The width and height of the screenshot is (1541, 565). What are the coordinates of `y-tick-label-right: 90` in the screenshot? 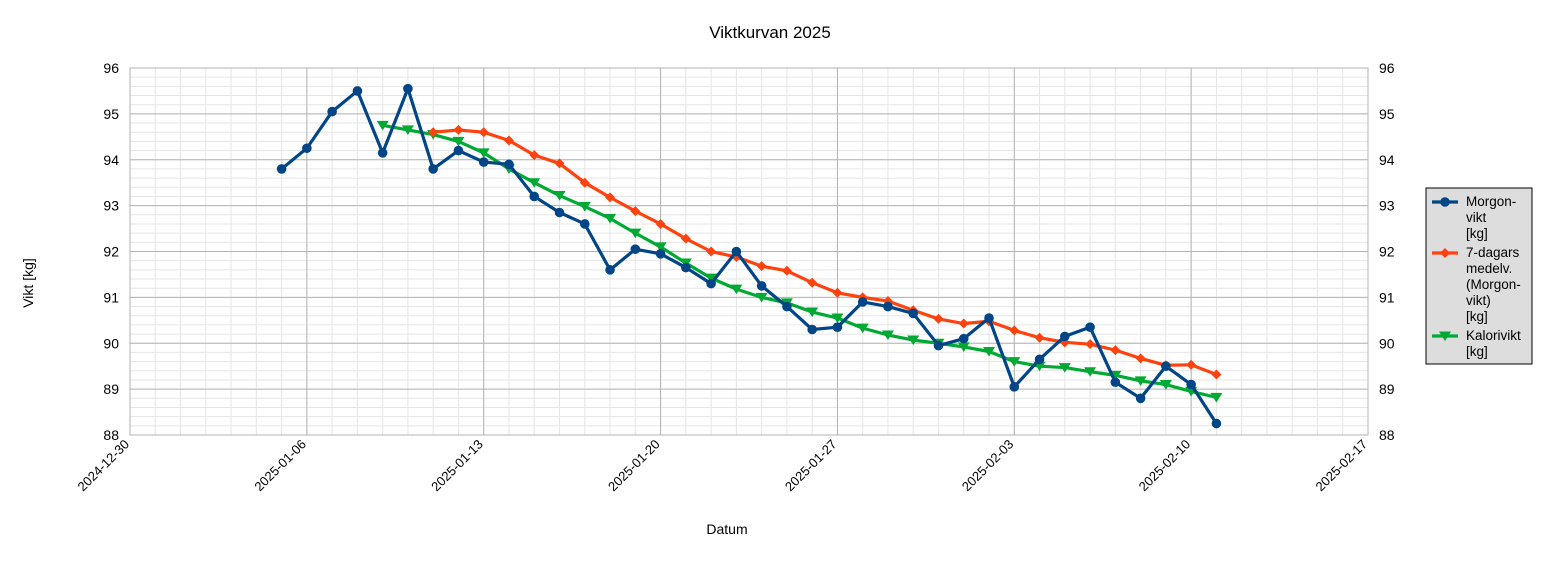 It's located at (1387, 343).